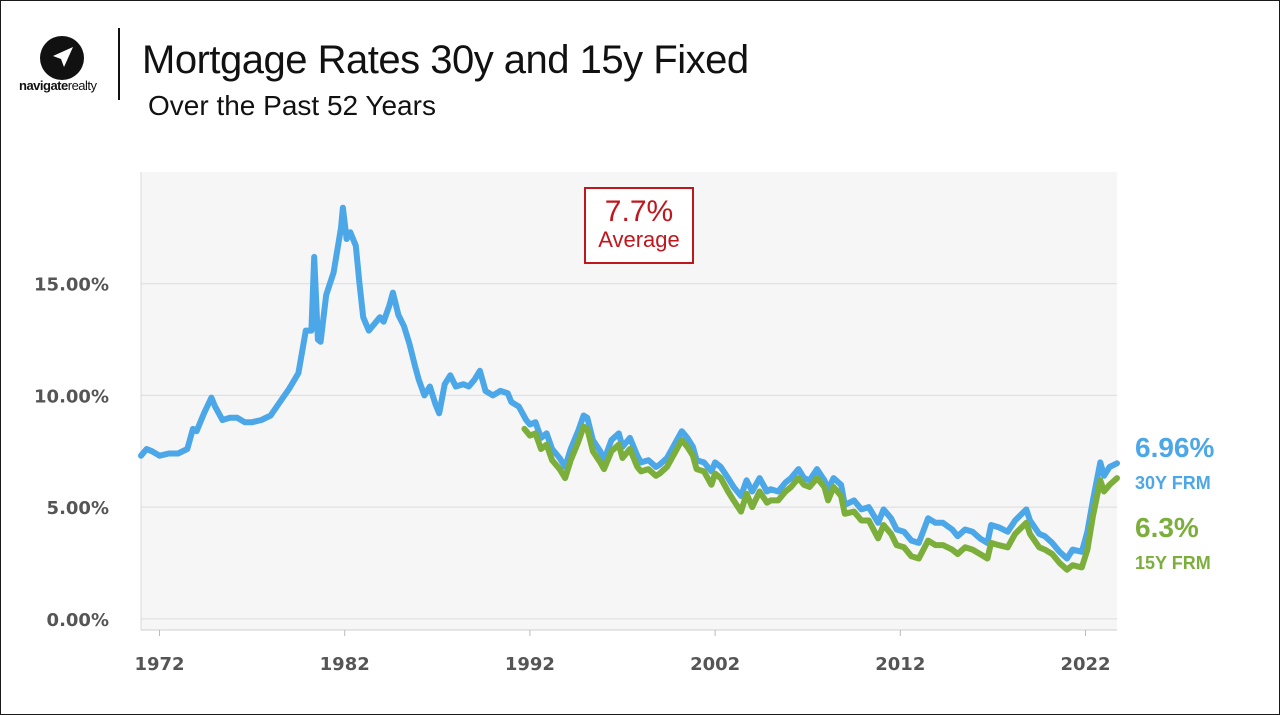 The image size is (1280, 715). I want to click on x-tick-label: 1982, so click(345, 664).